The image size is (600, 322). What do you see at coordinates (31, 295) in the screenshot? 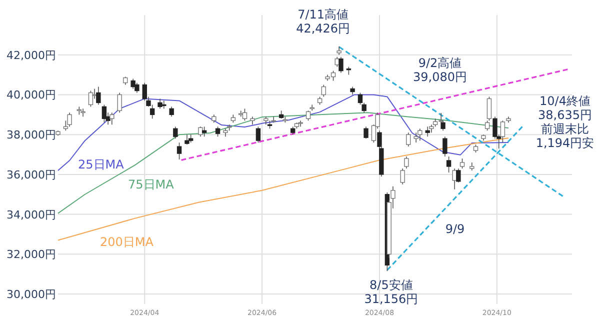
I see `y-tick-label: 30,000円` at bounding box center [31, 295].